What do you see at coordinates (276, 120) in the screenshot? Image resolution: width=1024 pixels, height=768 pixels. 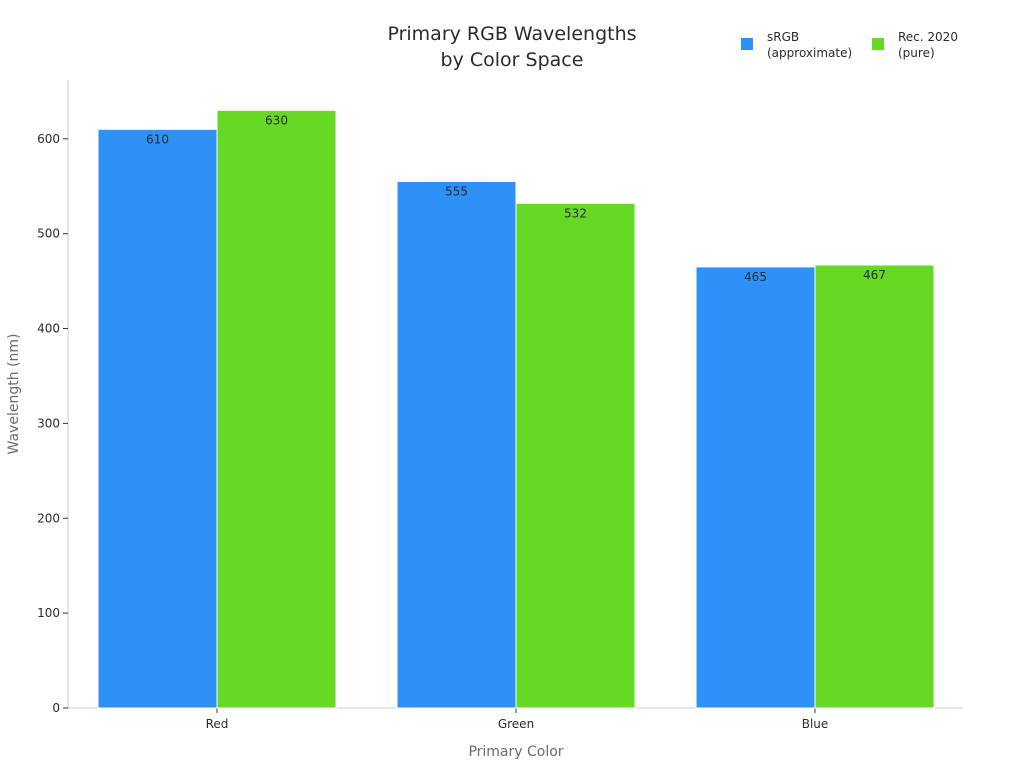 I see `data-label: 630` at bounding box center [276, 120].